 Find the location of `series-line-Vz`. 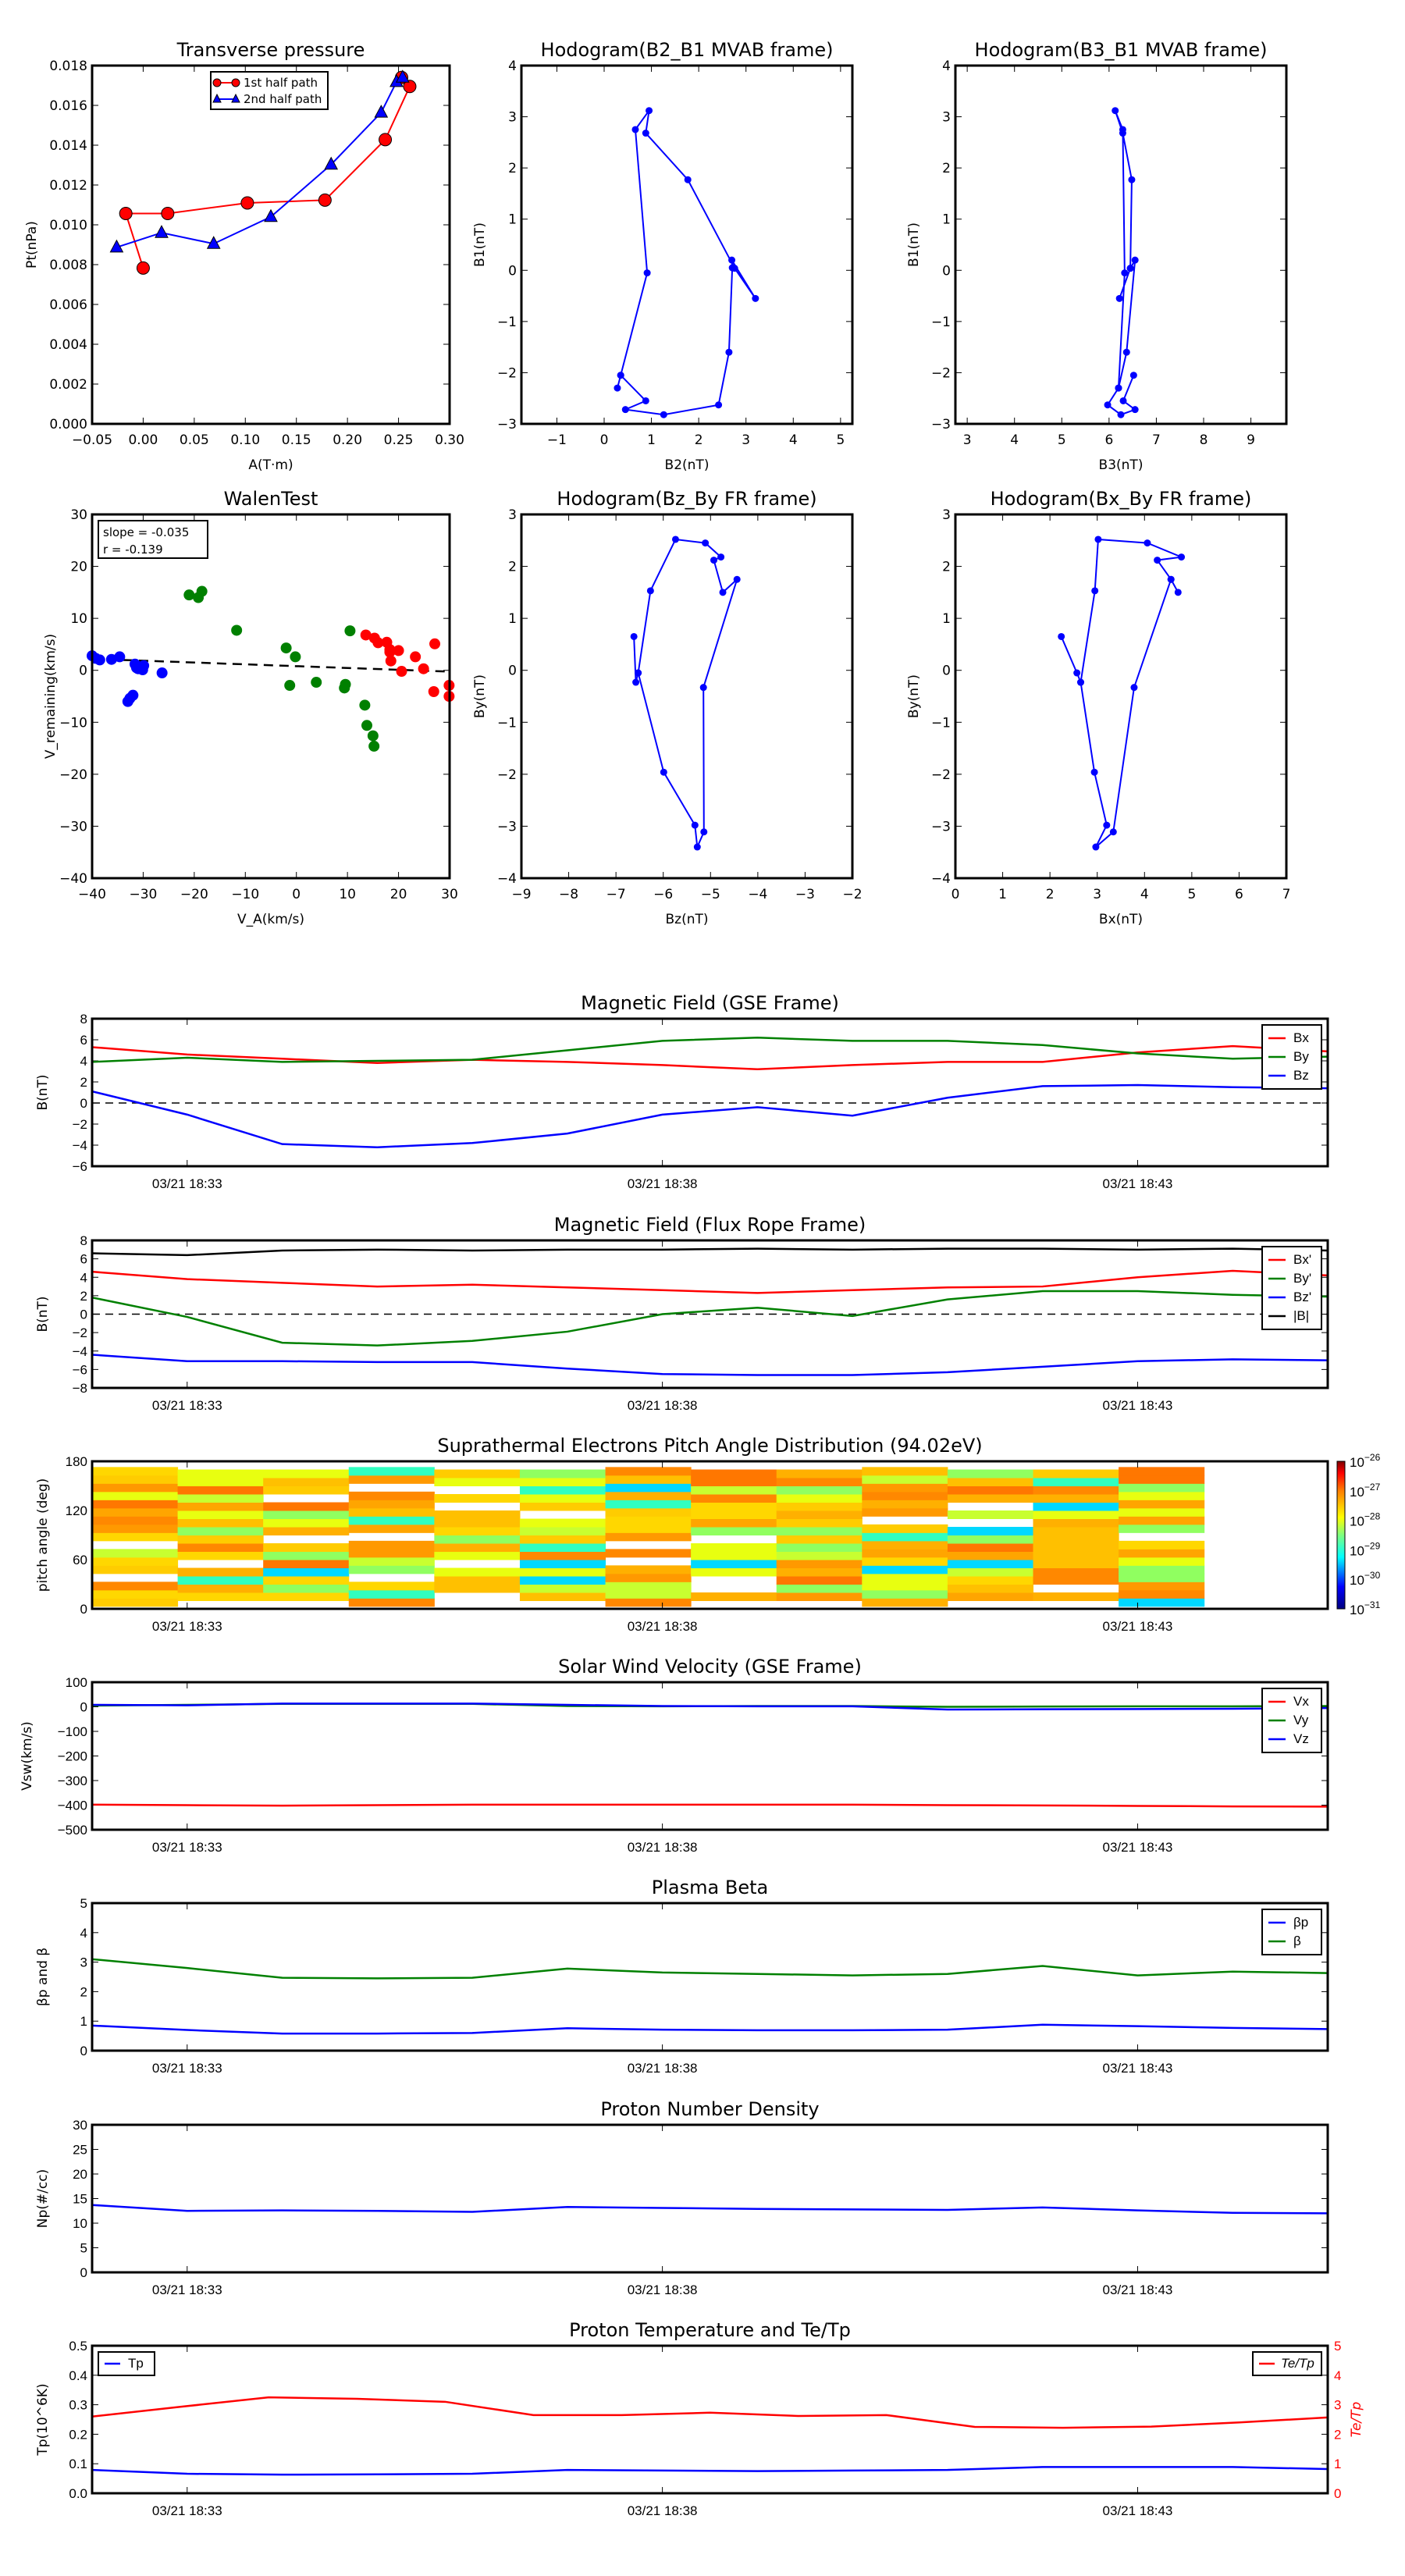

series-line-Vz is located at coordinates (710, 1707).